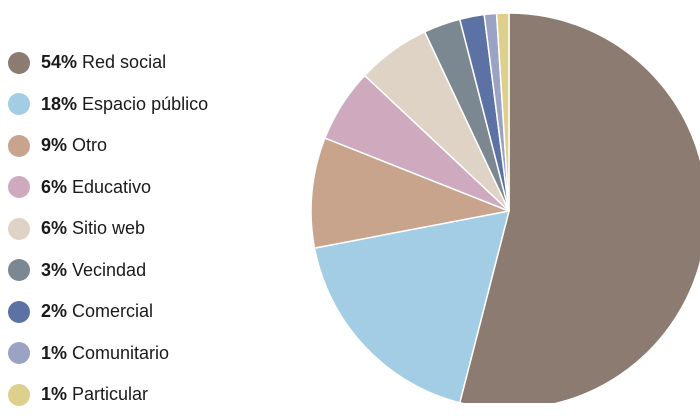  Describe the element at coordinates (90, 145) in the screenshot. I see `legend-label: Otro` at that location.